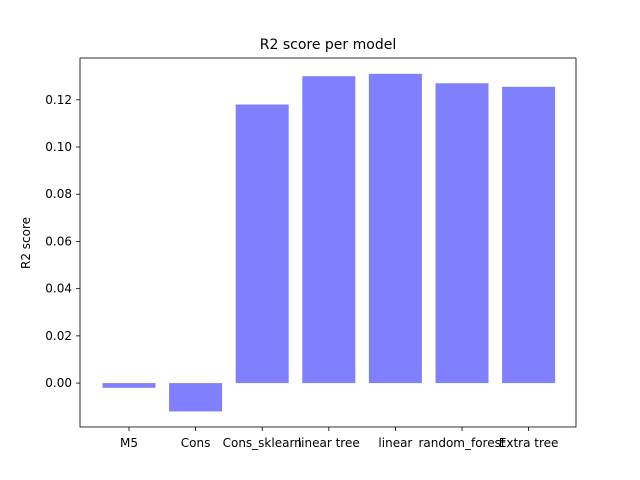  I want to click on bar-extra-tree, so click(529, 235).